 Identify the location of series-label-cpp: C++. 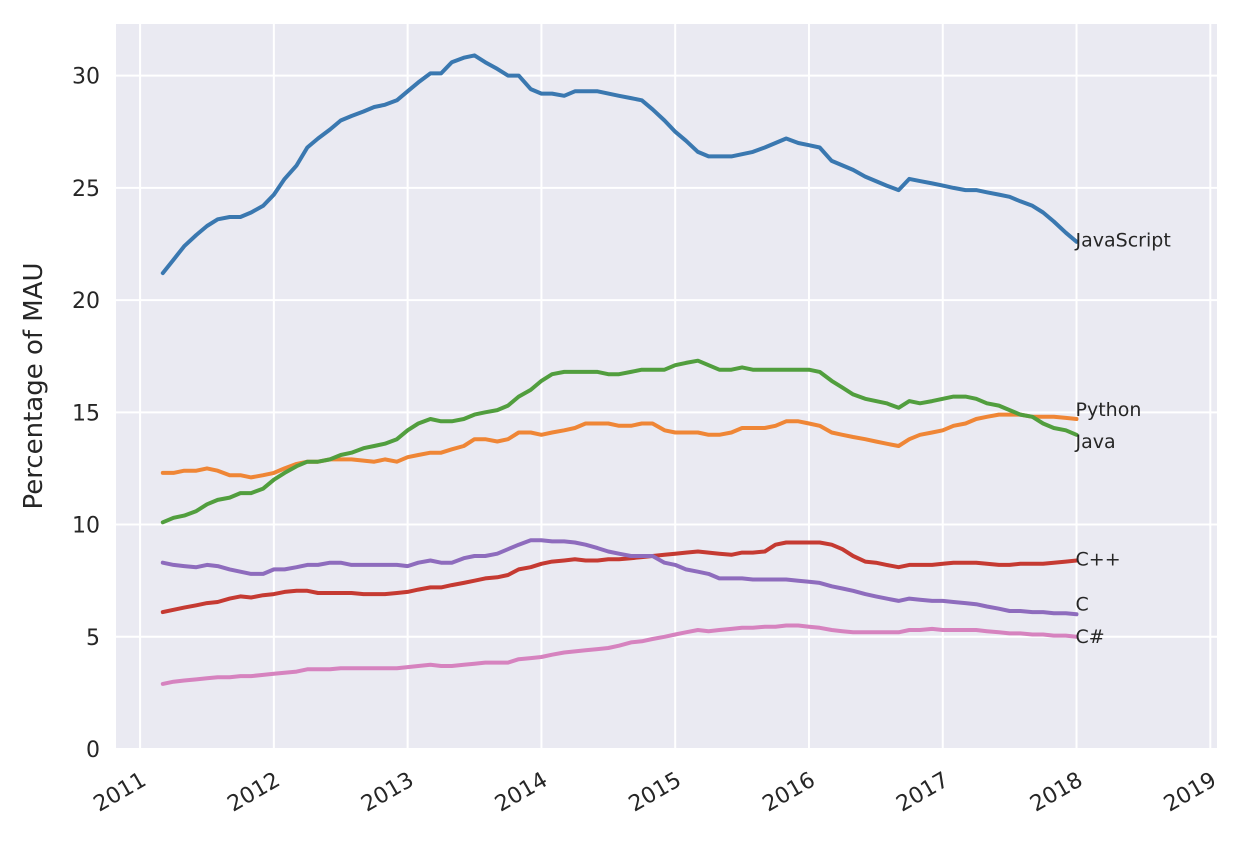
(1098, 559).